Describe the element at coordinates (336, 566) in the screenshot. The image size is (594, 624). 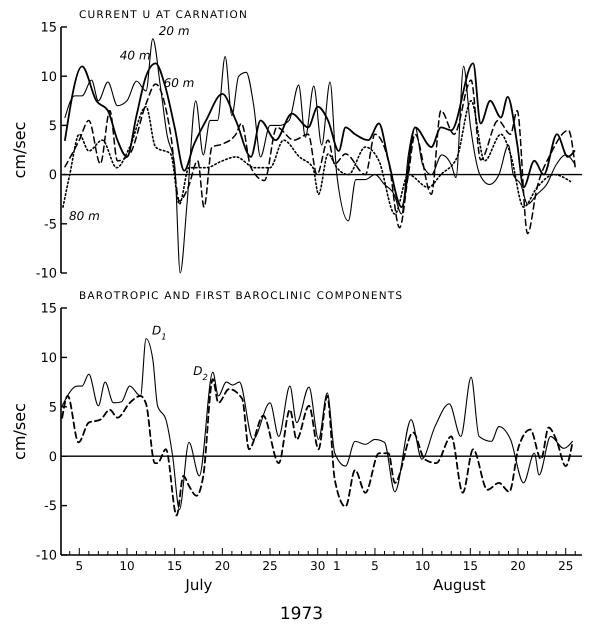
I see `x-tick-label: 1` at that location.